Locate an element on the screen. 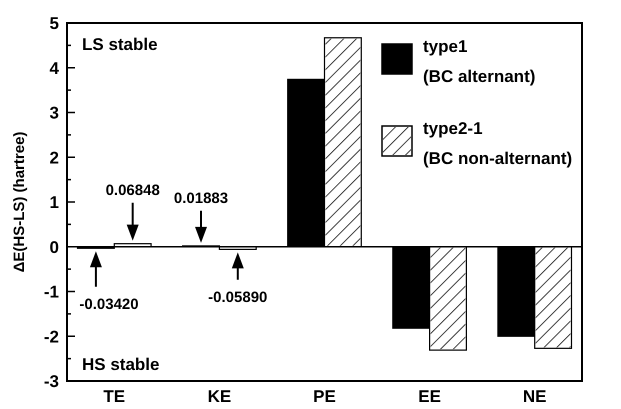 The height and width of the screenshot is (409, 621). y-tick-label: 5 is located at coordinates (54, 23).